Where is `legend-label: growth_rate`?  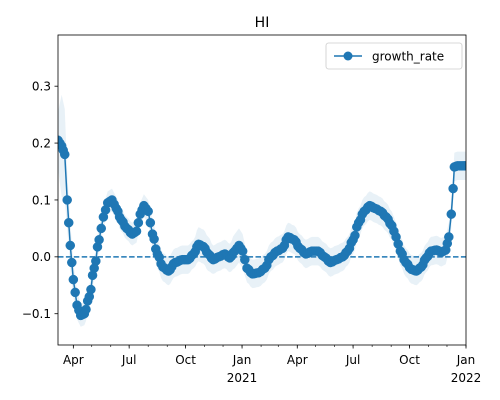
legend-label: growth_rate is located at coordinates (408, 56).